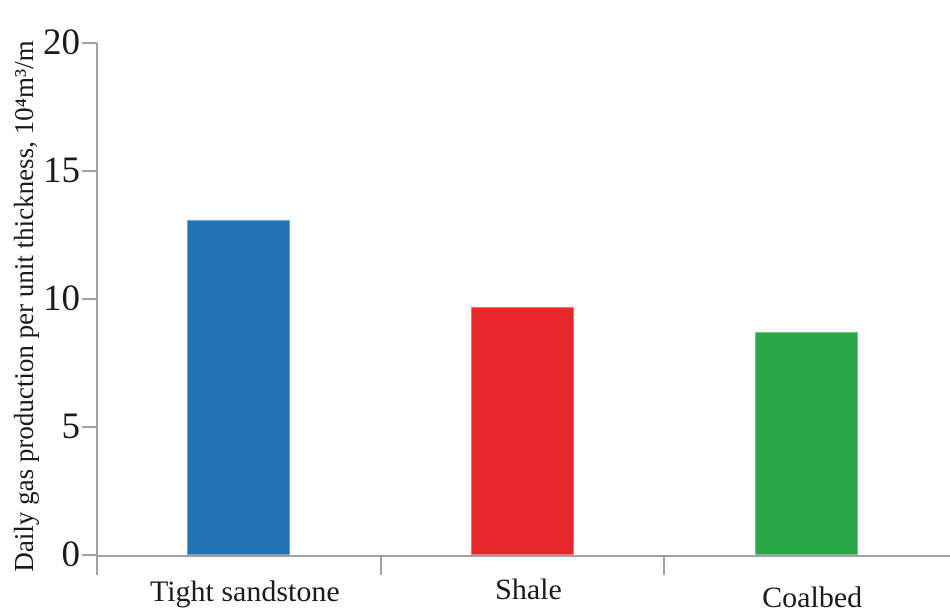  I want to click on y-tick-label: 0, so click(71, 554).